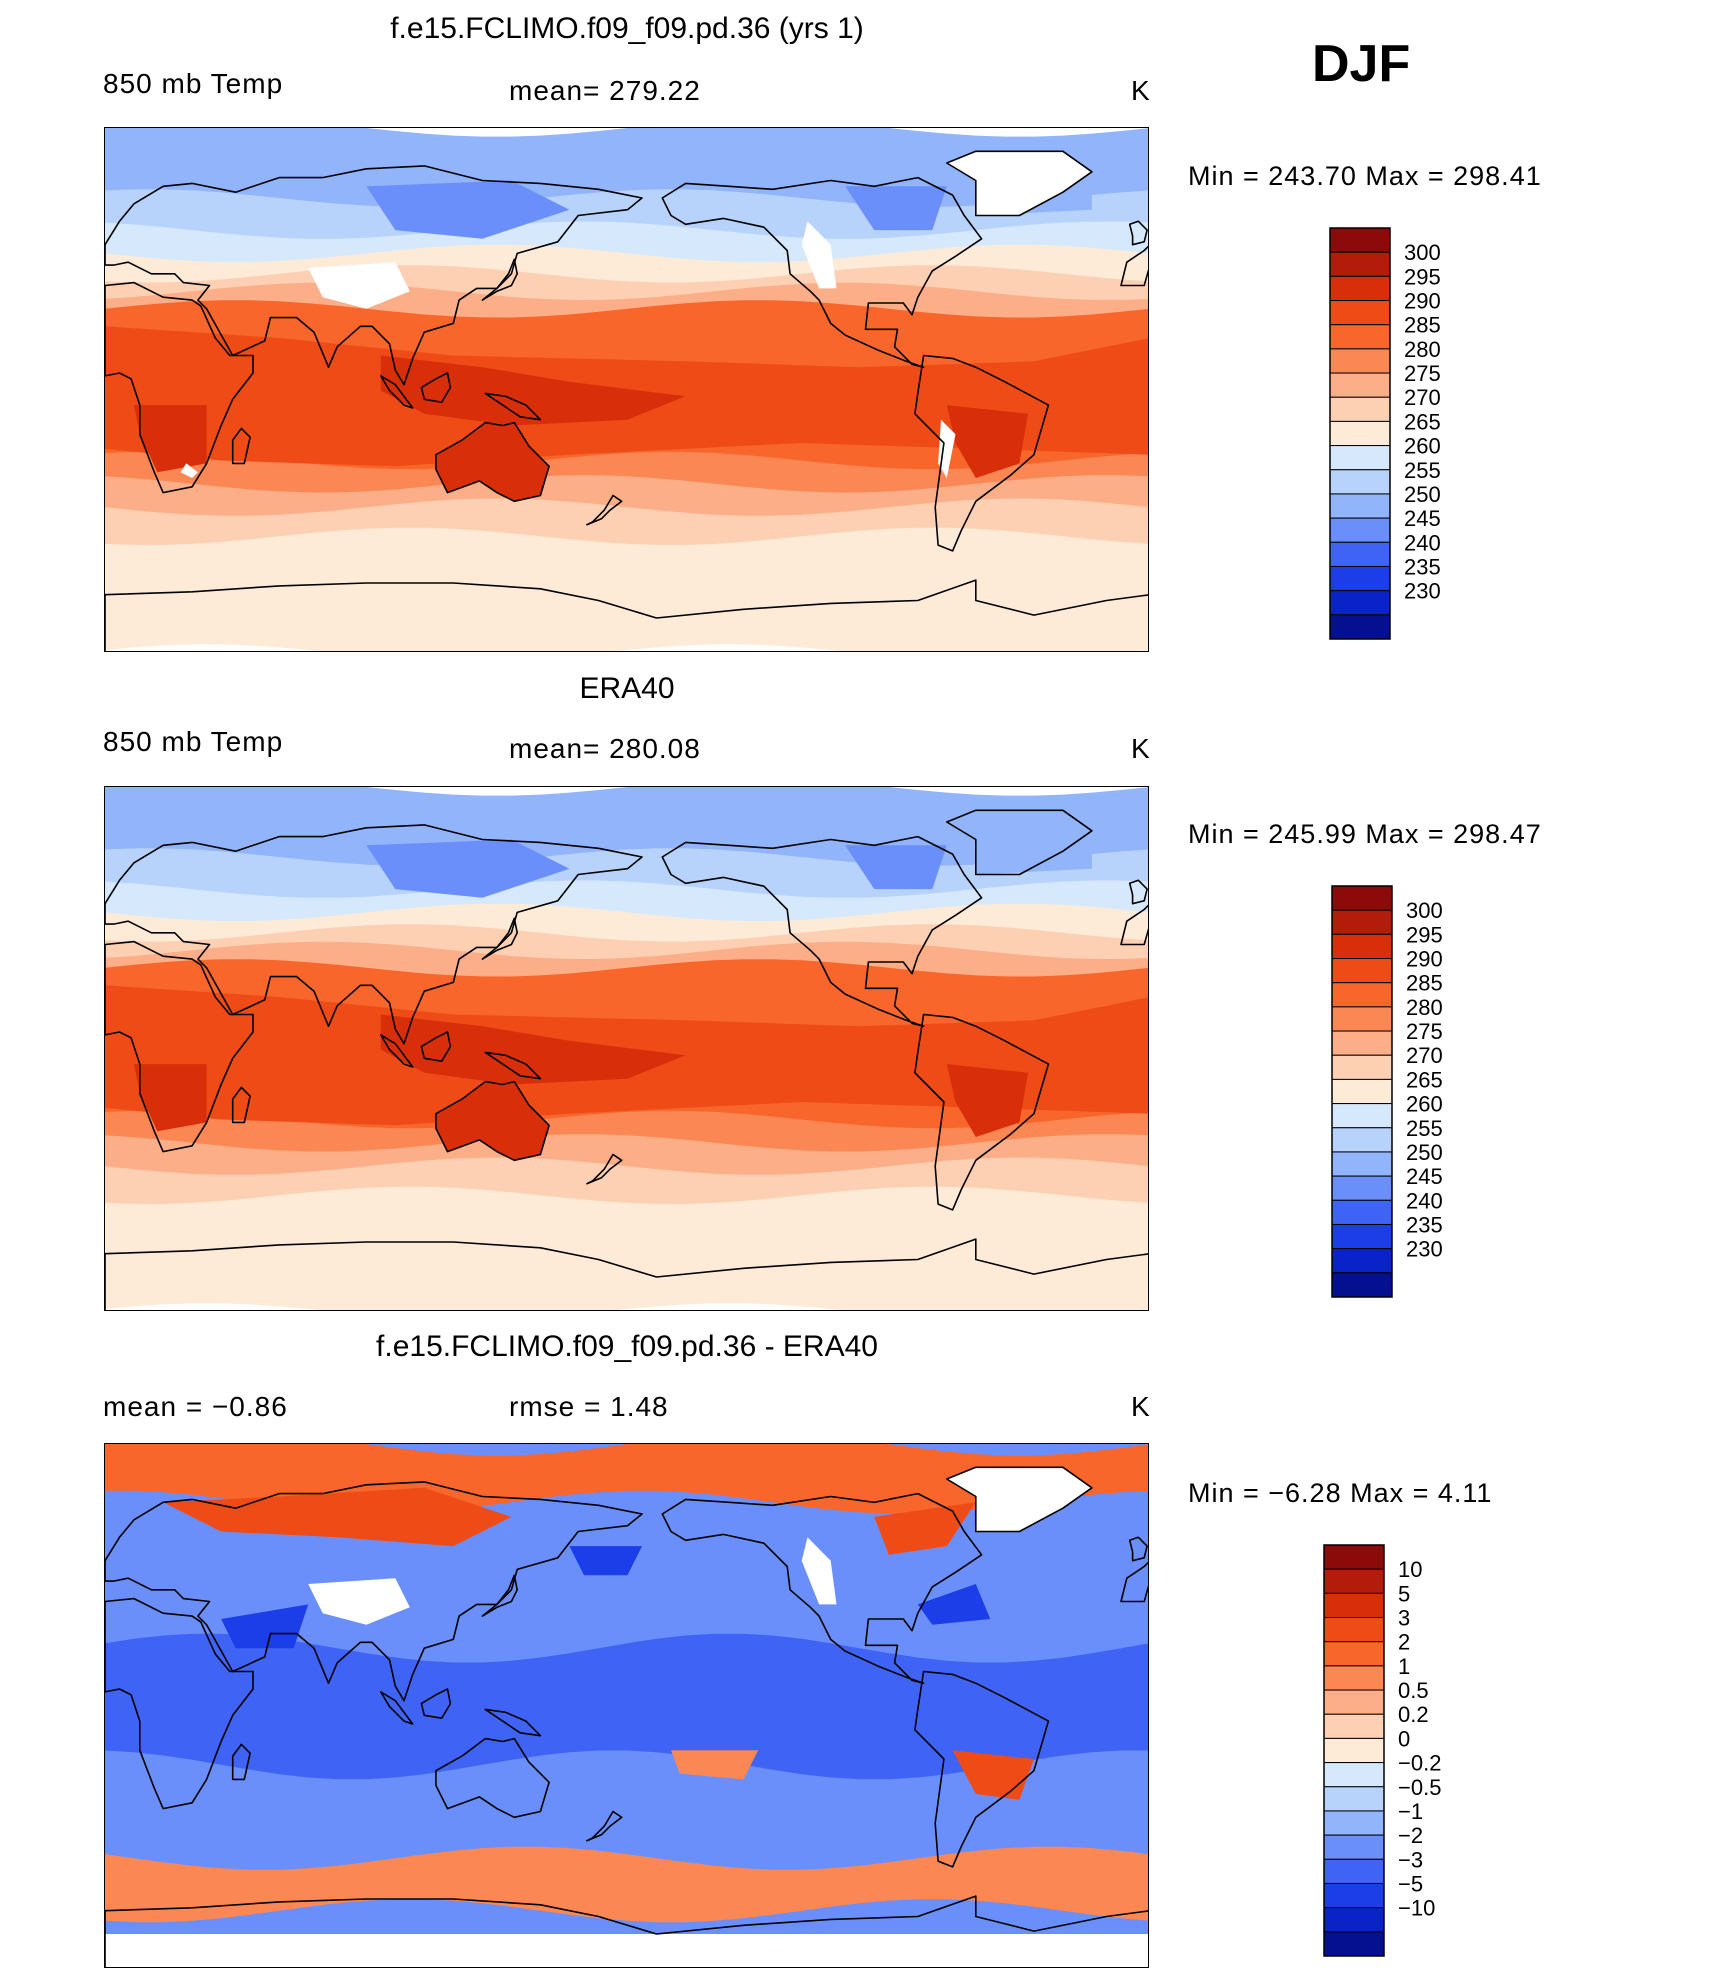 The height and width of the screenshot is (1969, 1710). Describe the element at coordinates (468, 868) in the screenshot. I see `siberia-cold` at that location.